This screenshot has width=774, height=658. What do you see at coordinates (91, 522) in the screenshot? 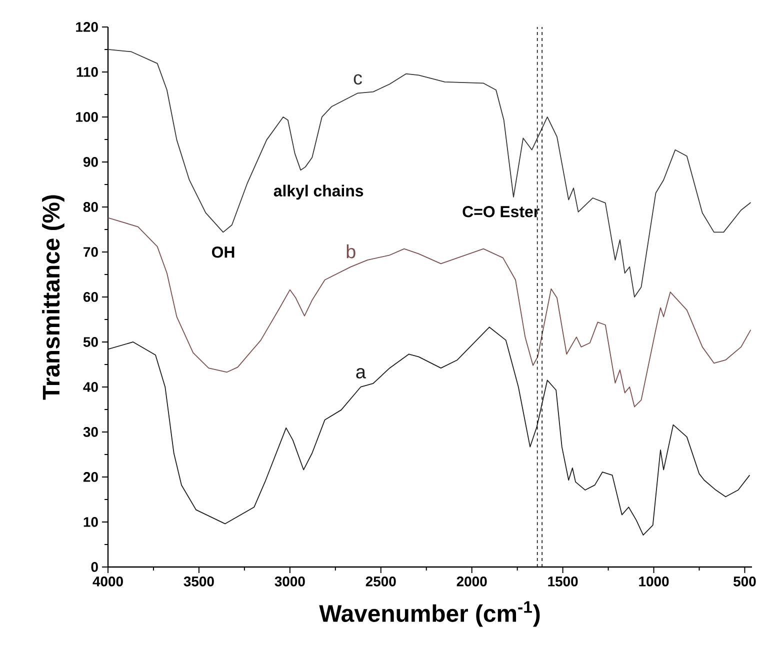
I see `y-tick-label: 10` at bounding box center [91, 522].